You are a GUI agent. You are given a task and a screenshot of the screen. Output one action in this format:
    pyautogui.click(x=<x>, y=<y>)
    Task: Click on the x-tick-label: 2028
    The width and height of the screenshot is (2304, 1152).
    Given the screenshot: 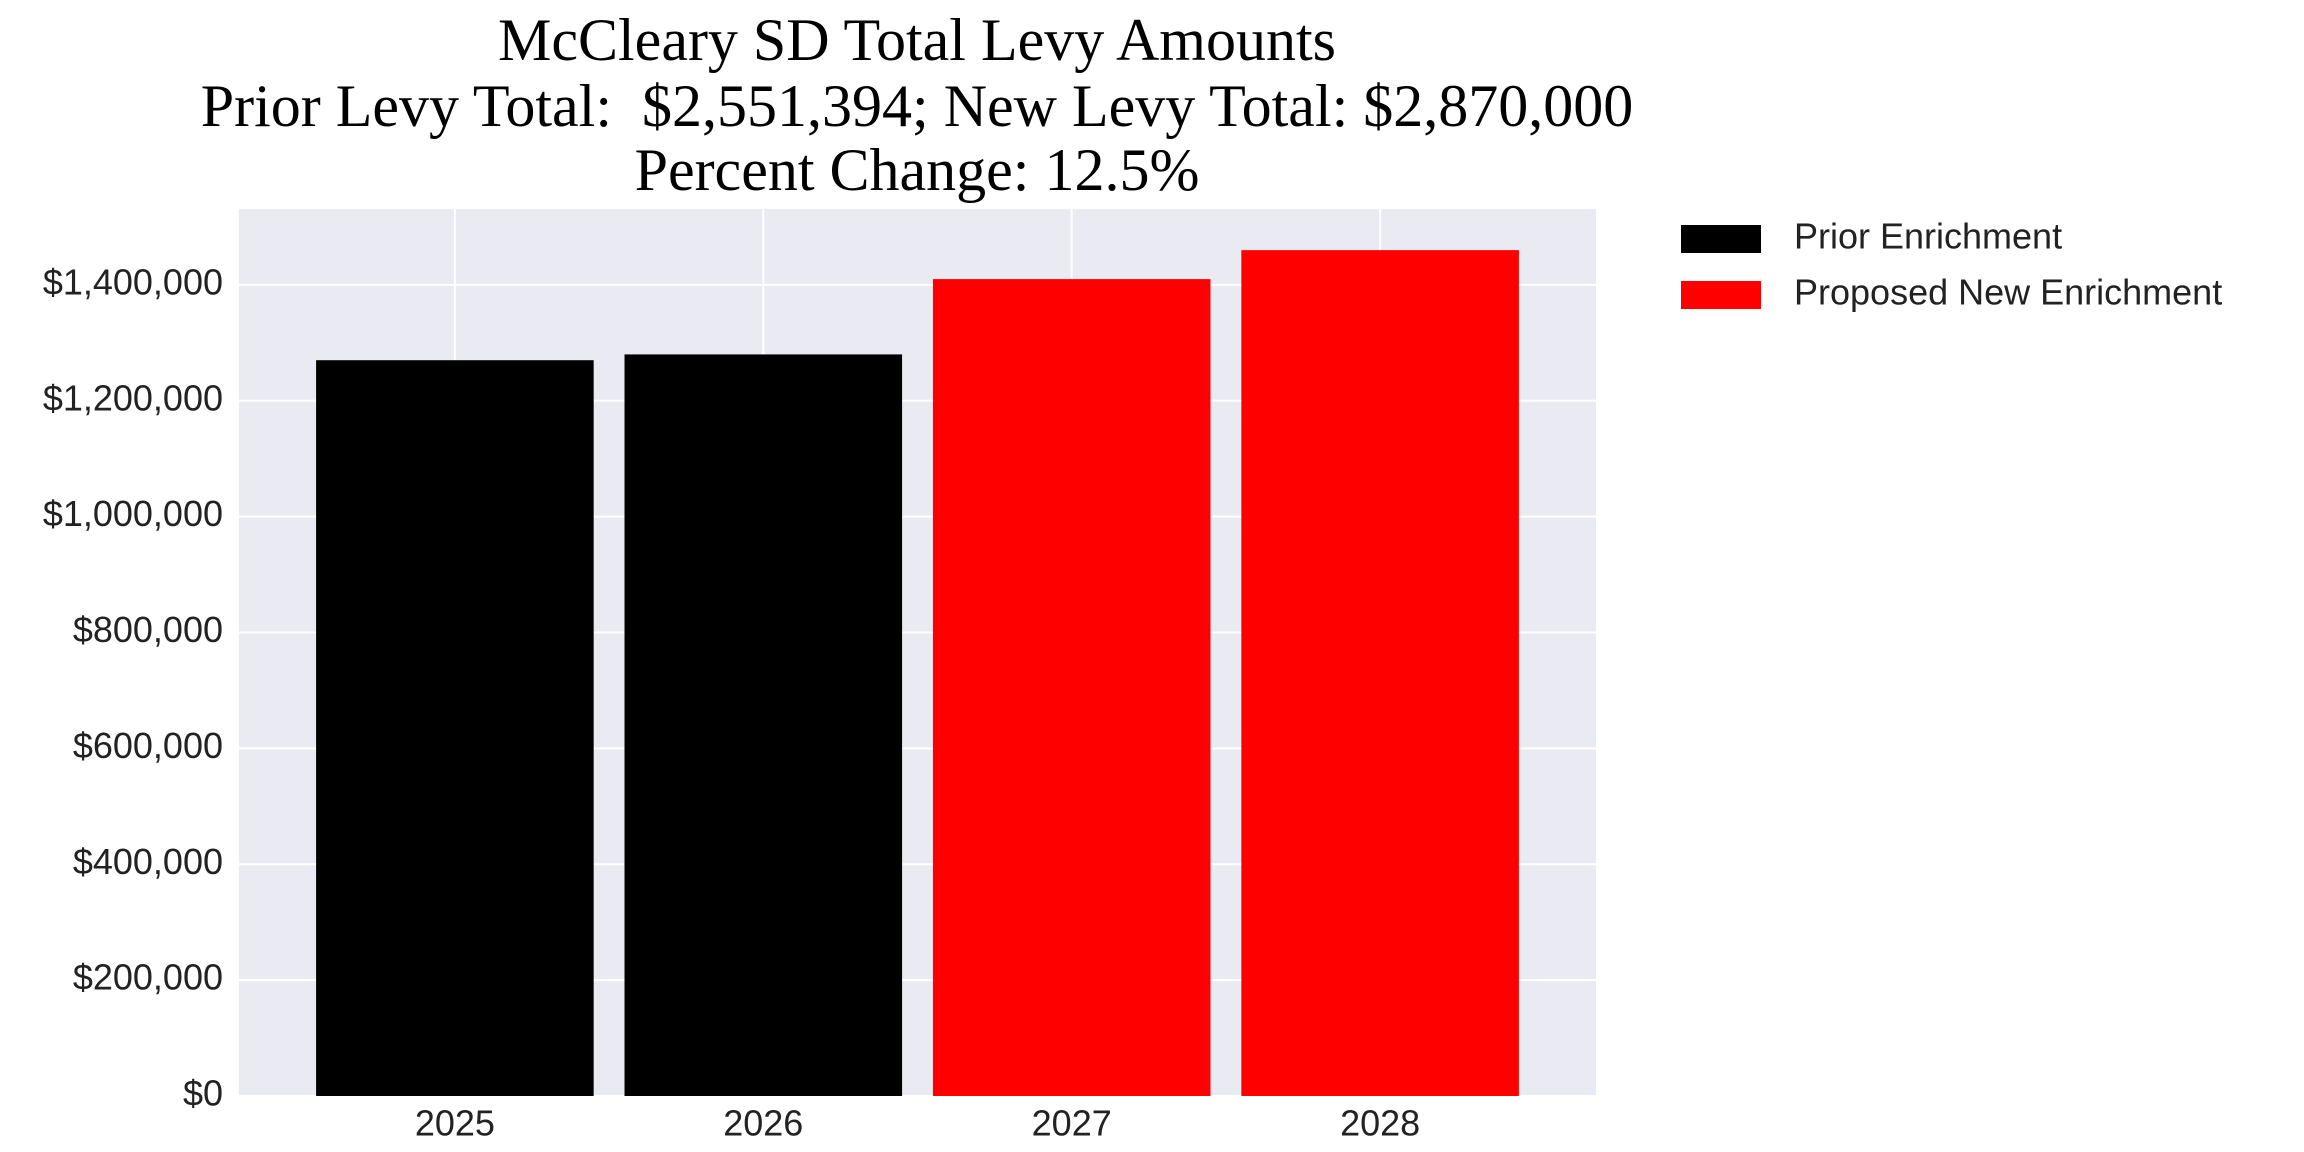 What is the action you would take?
    pyautogui.click(x=1380, y=1123)
    